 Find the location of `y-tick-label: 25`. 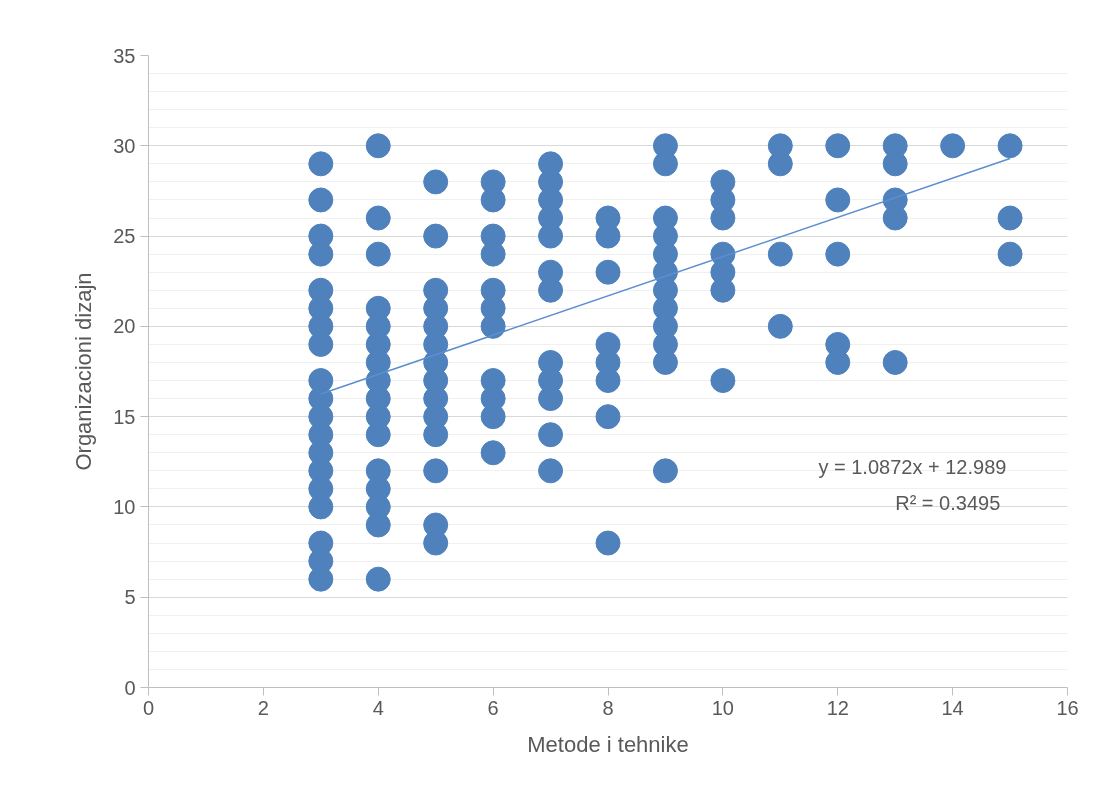

y-tick-label: 25 is located at coordinates (124, 236).